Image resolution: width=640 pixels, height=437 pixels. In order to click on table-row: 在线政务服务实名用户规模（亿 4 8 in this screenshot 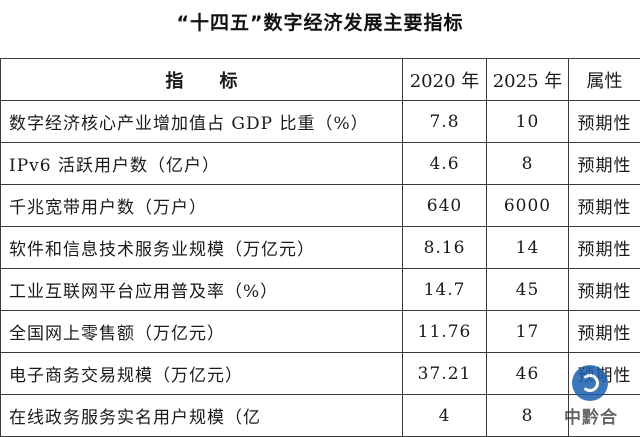, I will do `click(320, 416)`.